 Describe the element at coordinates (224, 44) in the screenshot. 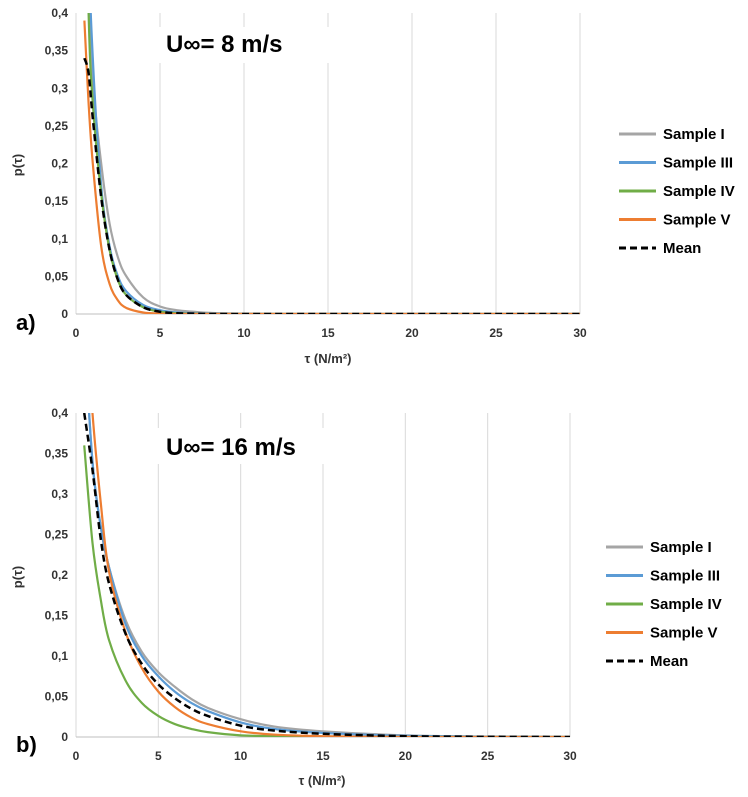

I see `chart-title: U∞= 8 m/s` at that location.